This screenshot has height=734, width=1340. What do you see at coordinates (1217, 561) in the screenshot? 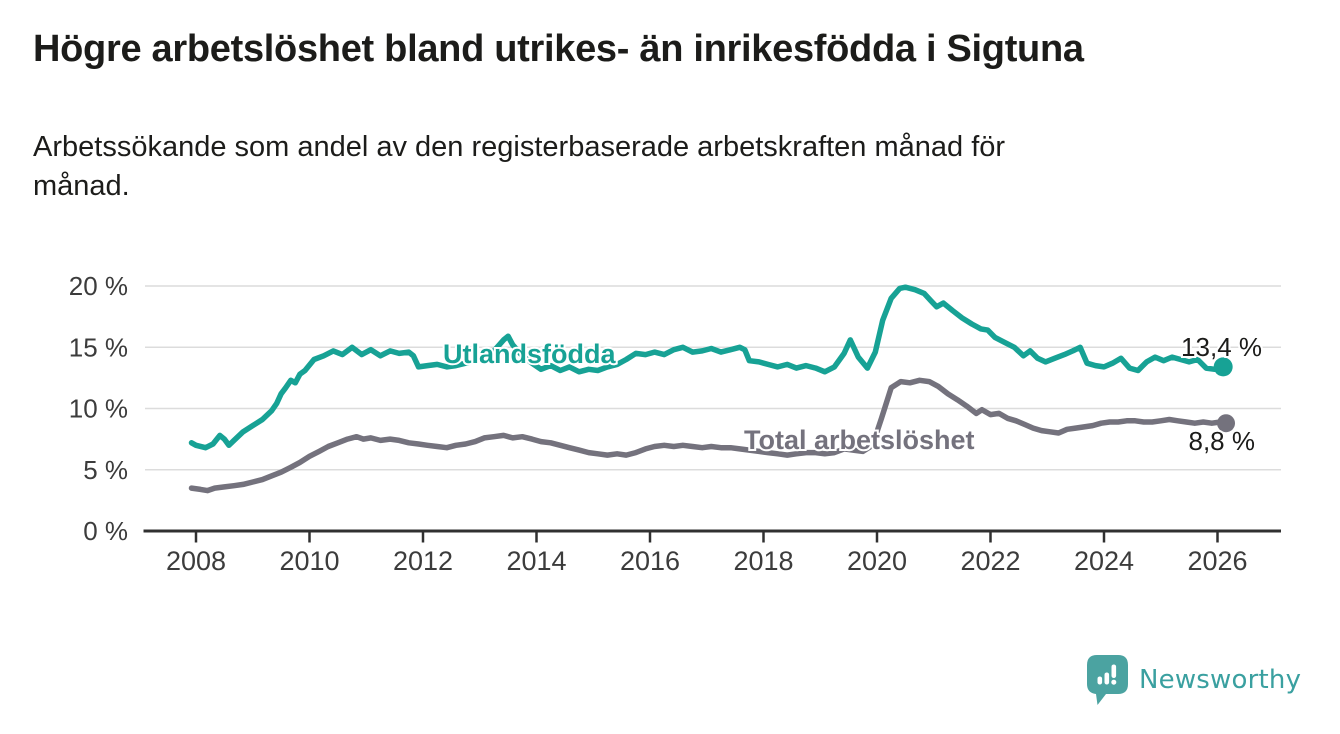
I see `x-tick-label: 2026` at bounding box center [1217, 561].